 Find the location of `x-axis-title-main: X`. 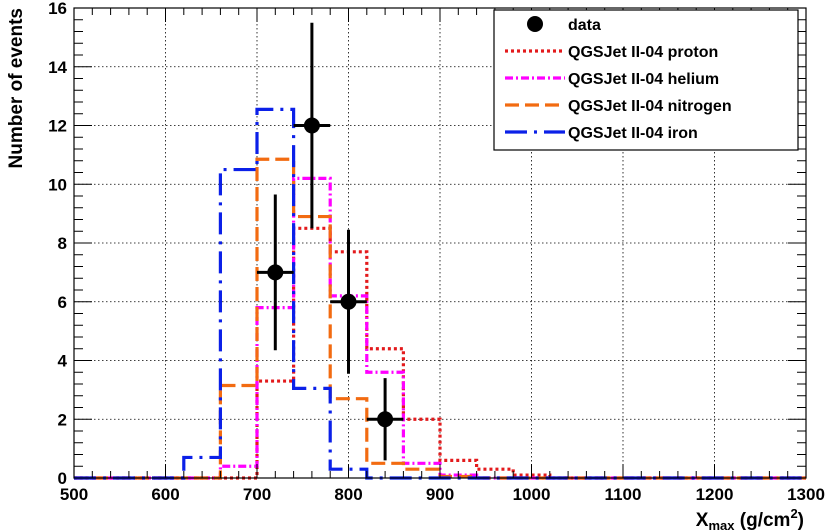

x-axis-title-main: X is located at coordinates (702, 520).